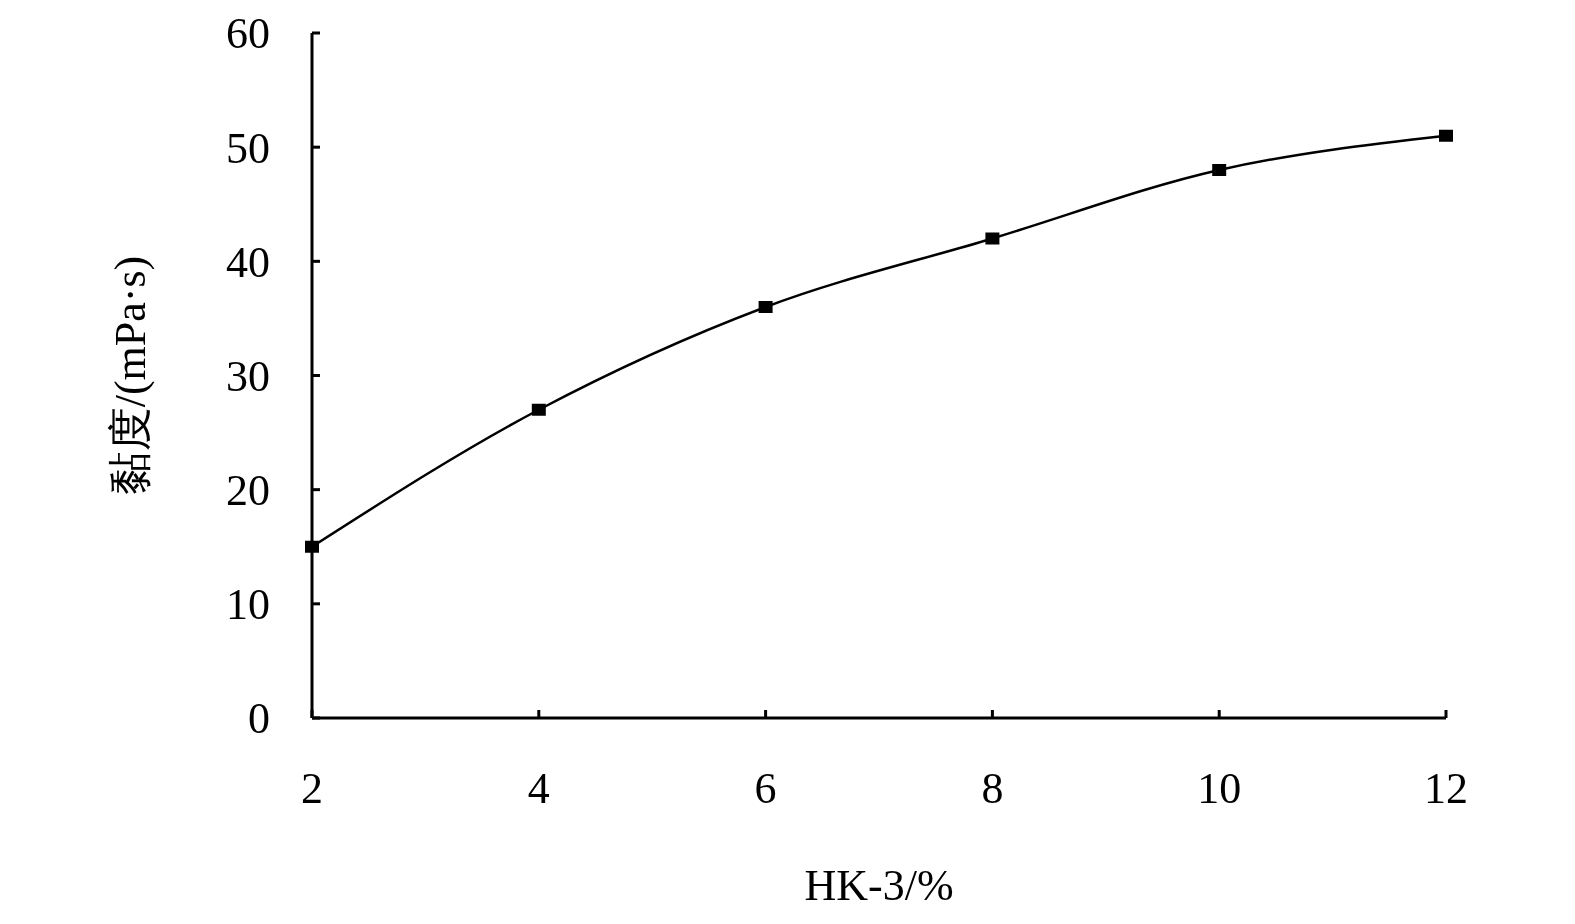  Describe the element at coordinates (248, 605) in the screenshot. I see `y-tick-label: 10` at that location.